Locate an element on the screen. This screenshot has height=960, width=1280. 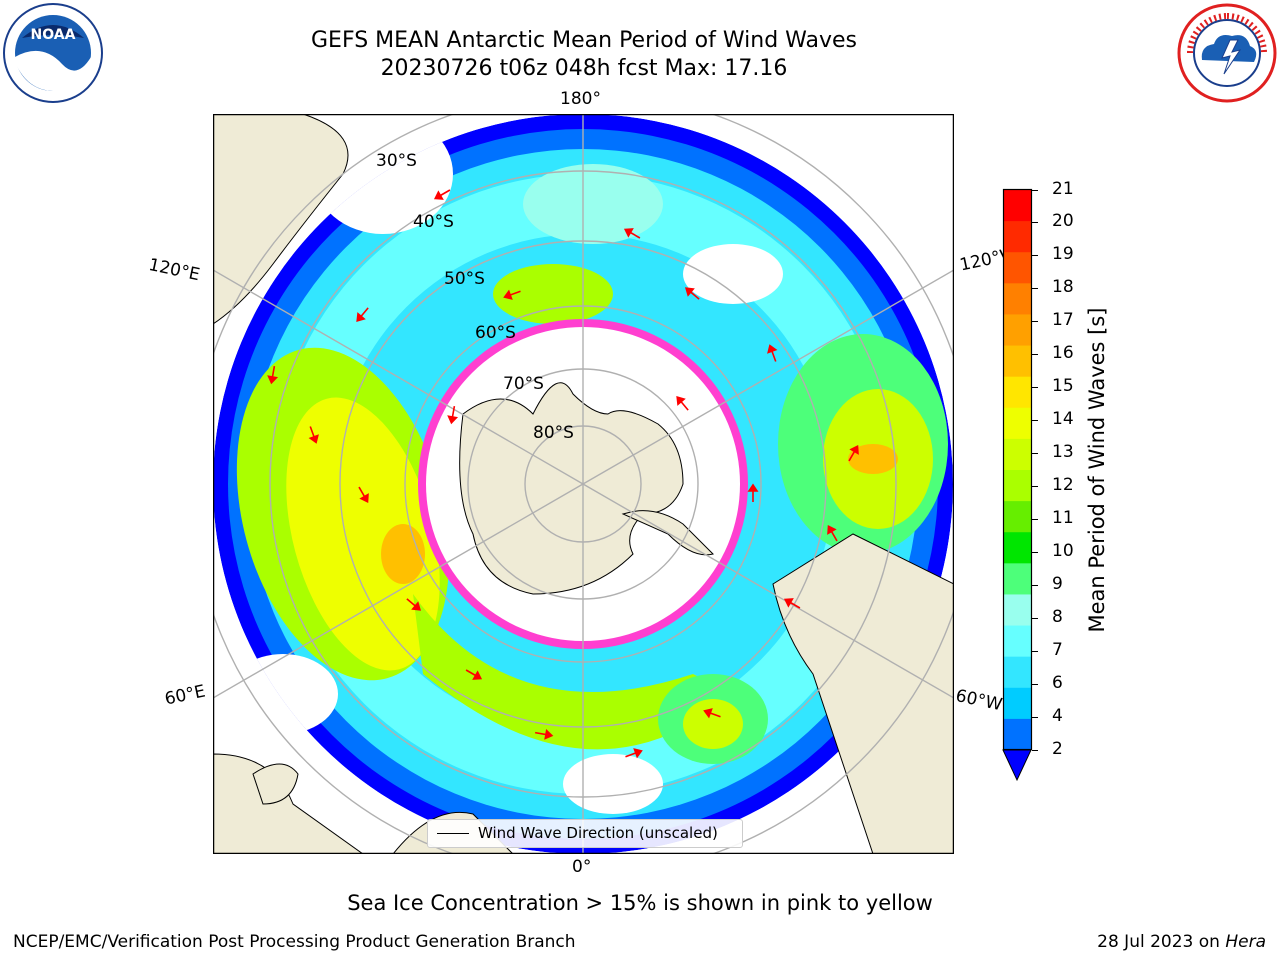
lon-label-60w: 60°W is located at coordinates (978, 701).